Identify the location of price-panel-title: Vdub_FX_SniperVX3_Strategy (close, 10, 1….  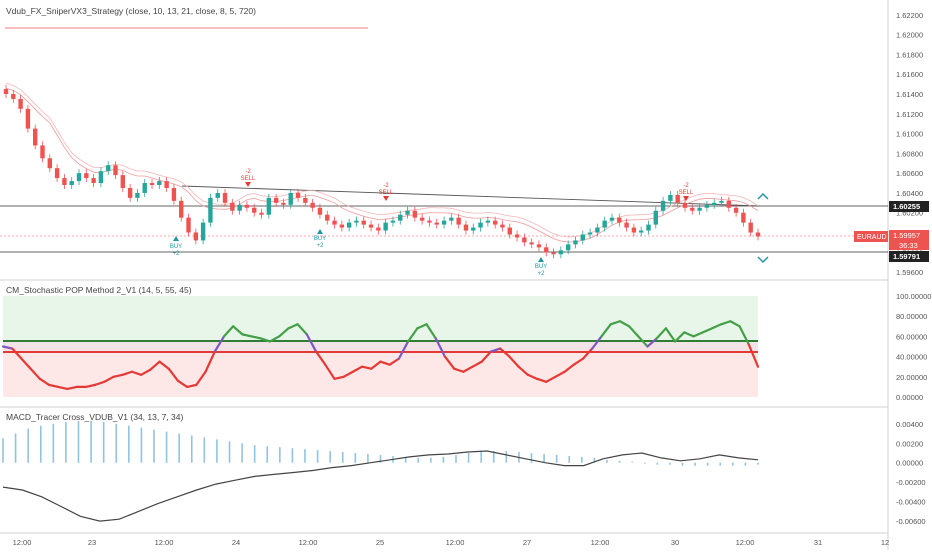
(131, 11).